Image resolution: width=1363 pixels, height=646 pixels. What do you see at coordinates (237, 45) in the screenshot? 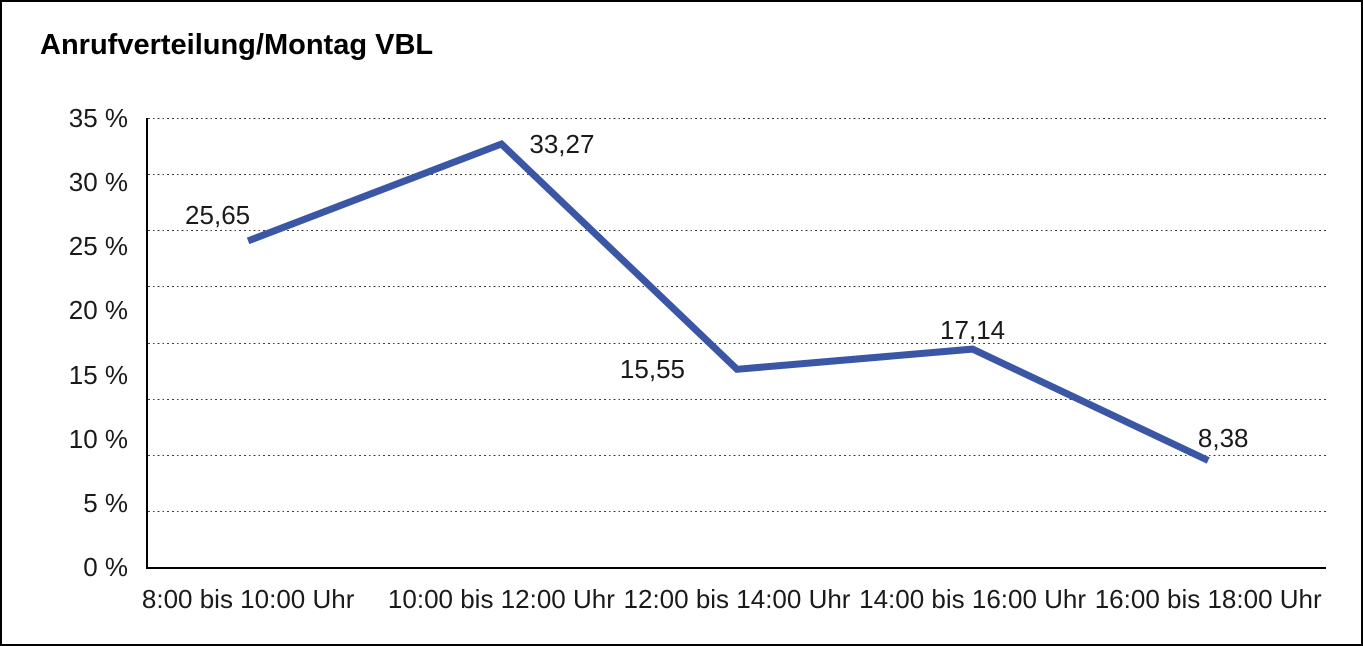
I see `chart-title: Anrufverteilung/Montag VBL` at bounding box center [237, 45].